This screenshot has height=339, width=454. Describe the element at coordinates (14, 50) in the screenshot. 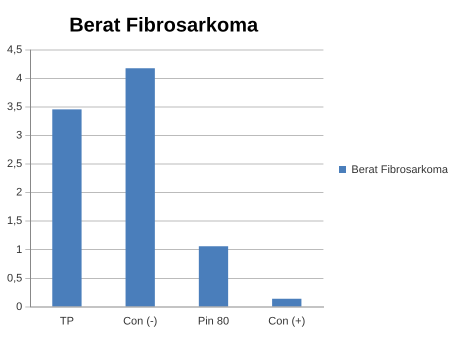

I see `y-tick-label: 4,5` at that location.